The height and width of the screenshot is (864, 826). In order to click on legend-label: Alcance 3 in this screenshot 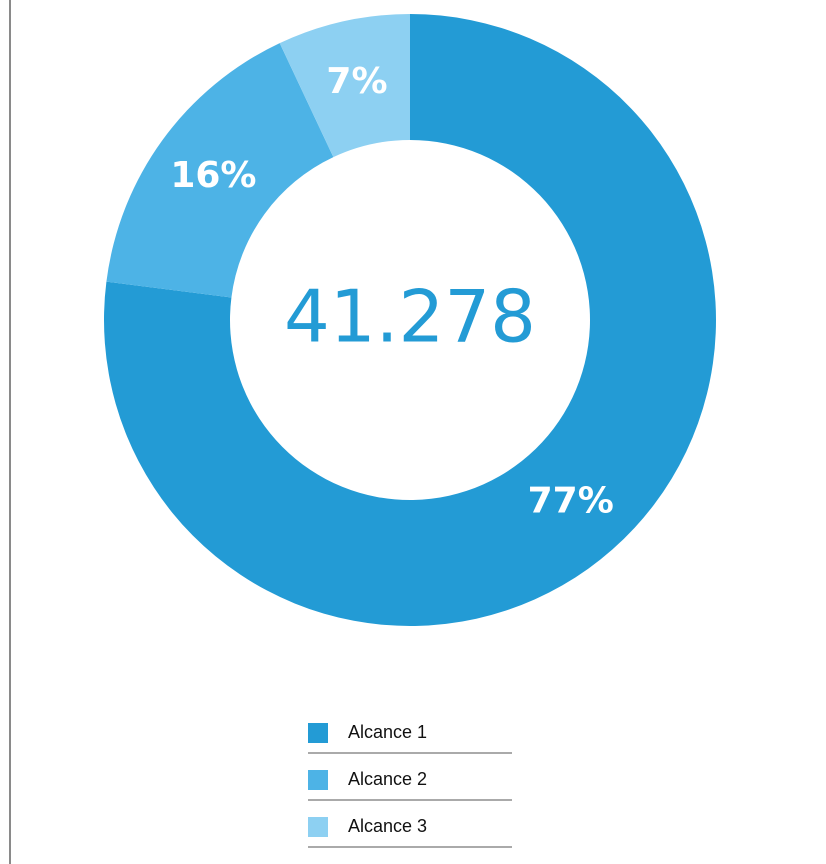, I will do `click(387, 826)`.